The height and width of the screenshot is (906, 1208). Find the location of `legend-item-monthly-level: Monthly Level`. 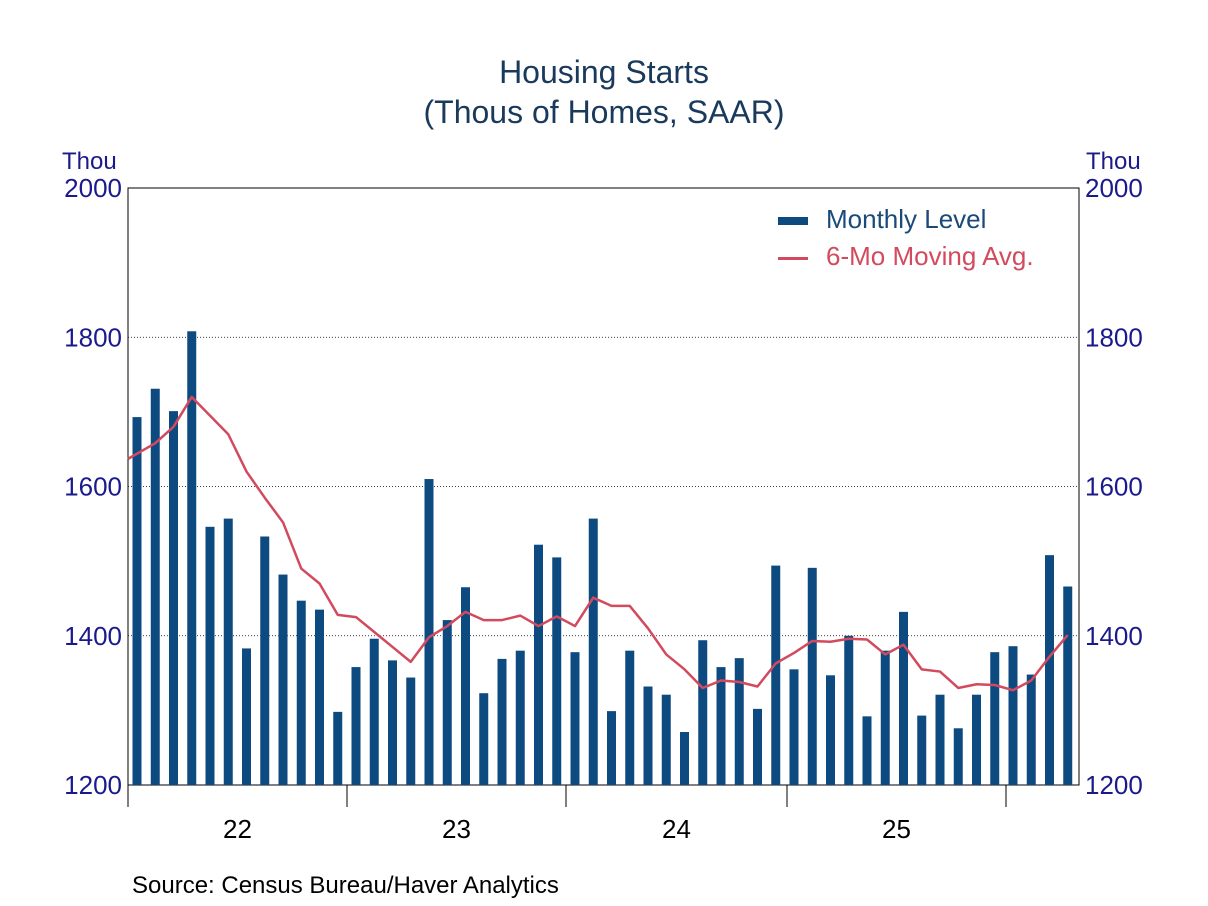

legend-item-monthly-level: Monthly Level is located at coordinates (882, 219).